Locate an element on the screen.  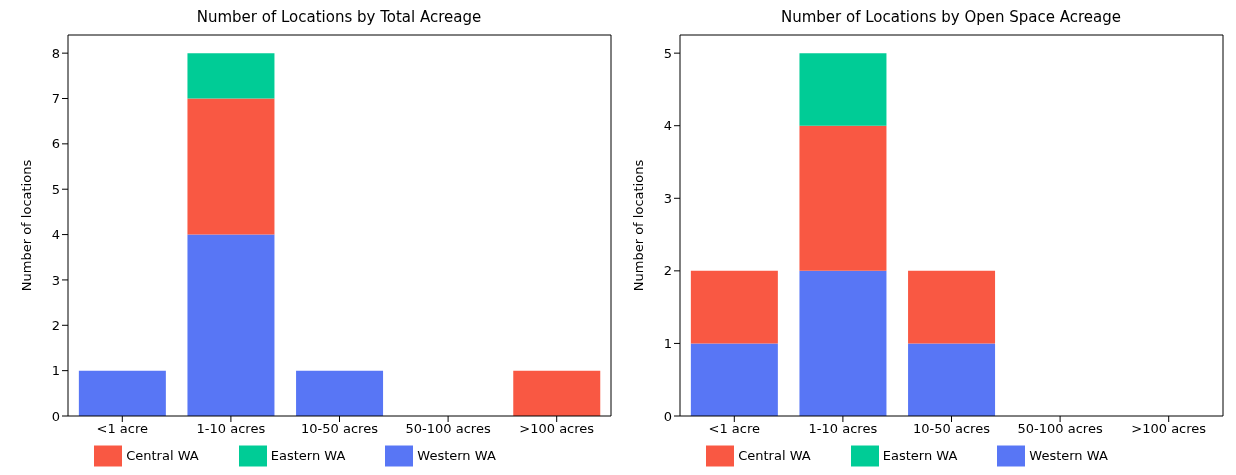
y-tick-label: 6 is located at coordinates (55, 144).